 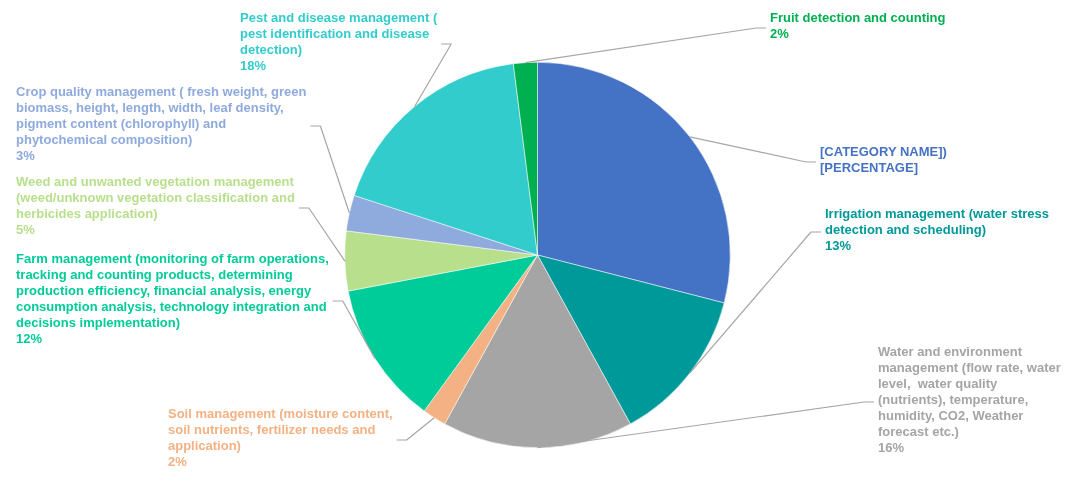 What do you see at coordinates (883, 152) in the screenshot?
I see `slice-label: [CATEGORY NAME])` at bounding box center [883, 152].